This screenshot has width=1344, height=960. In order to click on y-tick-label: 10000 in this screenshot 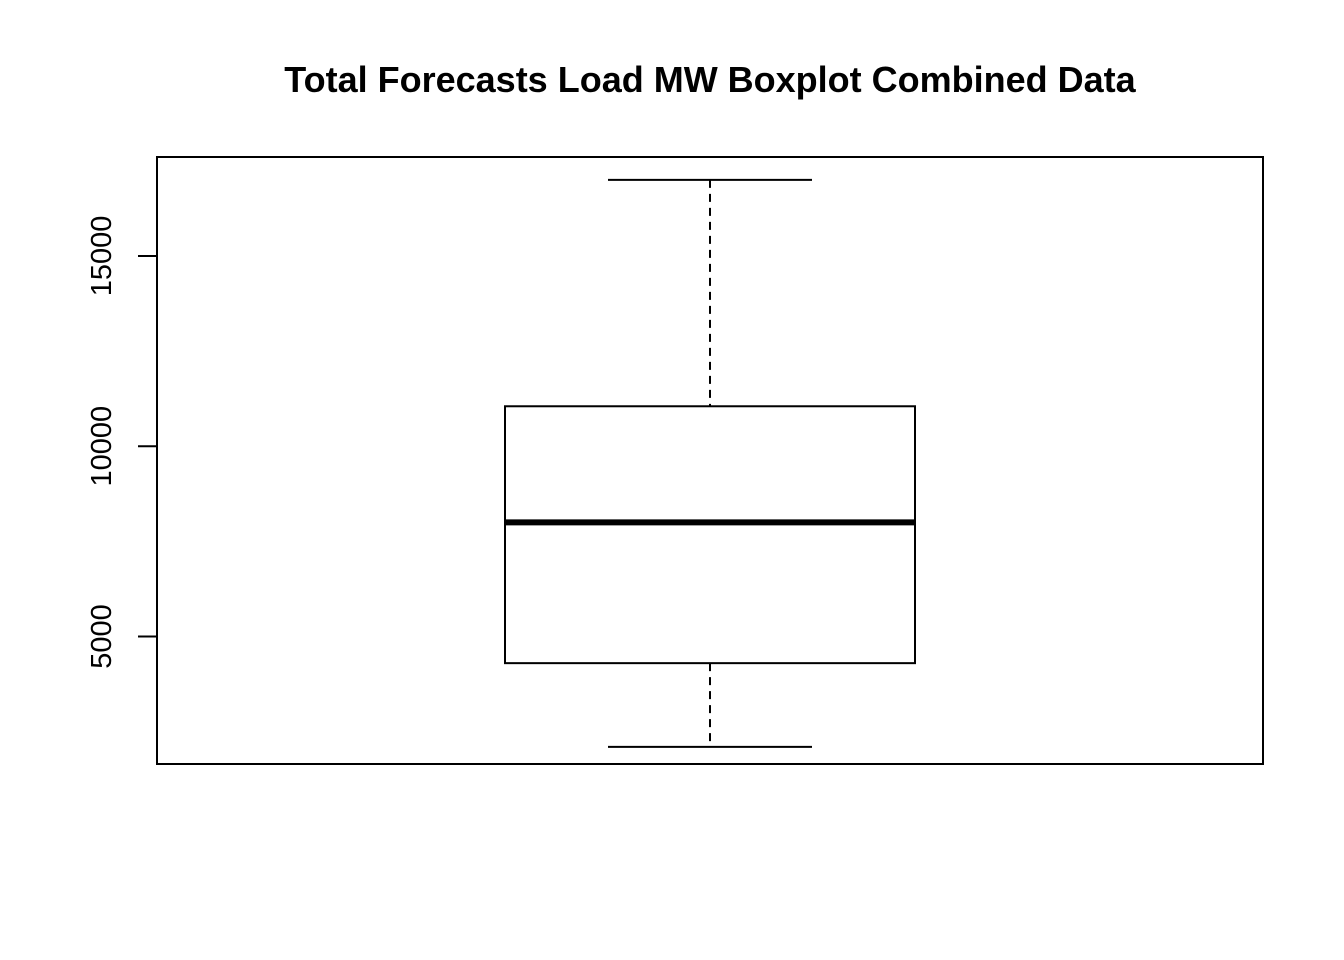, I will do `click(102, 446)`.